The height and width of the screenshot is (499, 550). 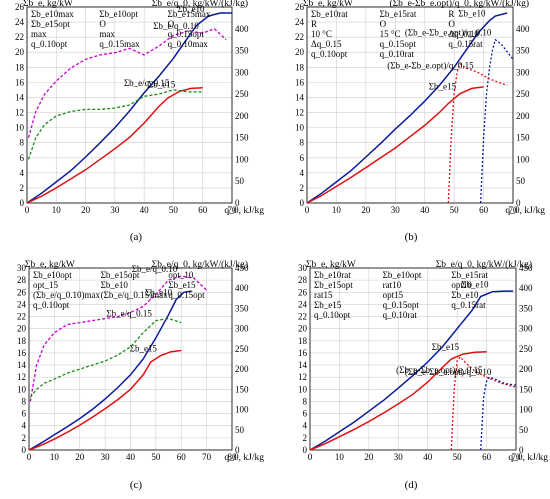 What do you see at coordinates (302, 203) in the screenshot?
I see `y-left-tick-label: 0` at bounding box center [302, 203].